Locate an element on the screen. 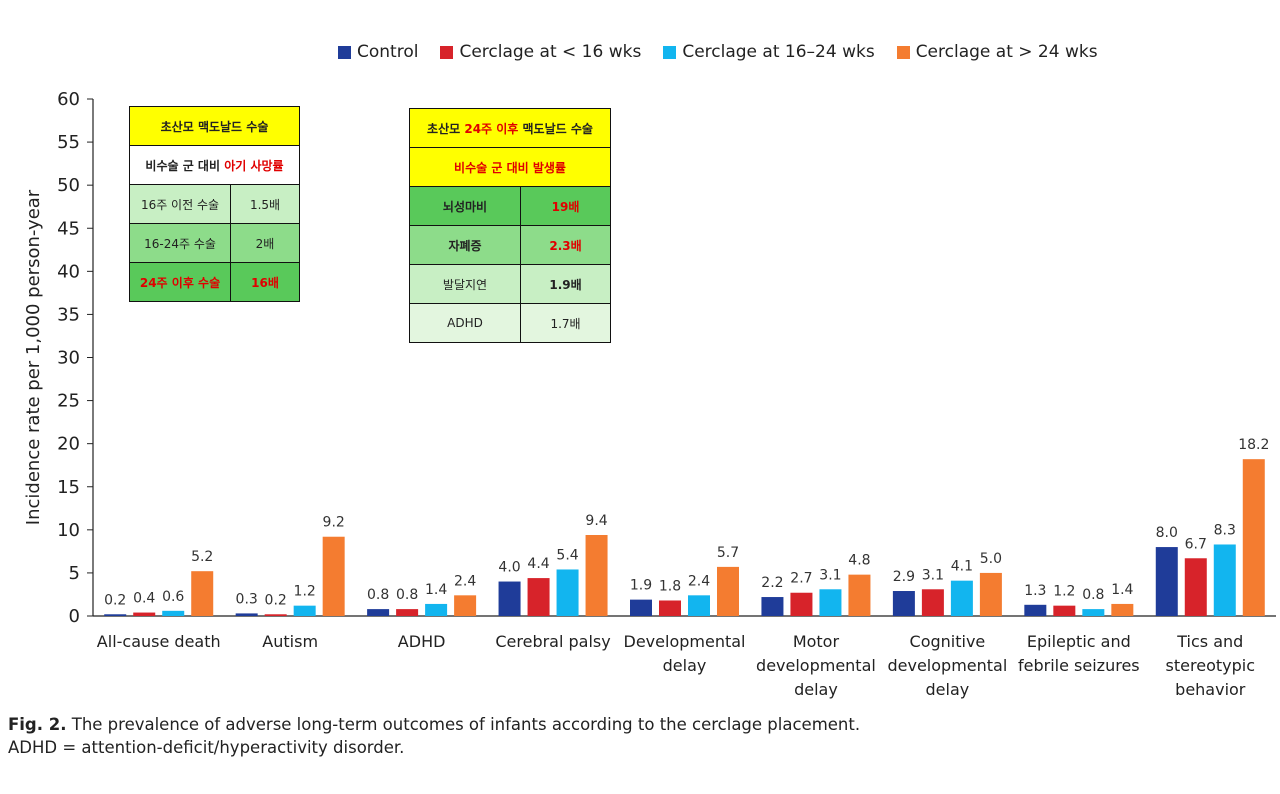 This screenshot has width=1280, height=794. x-category-label: Cognitive is located at coordinates (948, 641).